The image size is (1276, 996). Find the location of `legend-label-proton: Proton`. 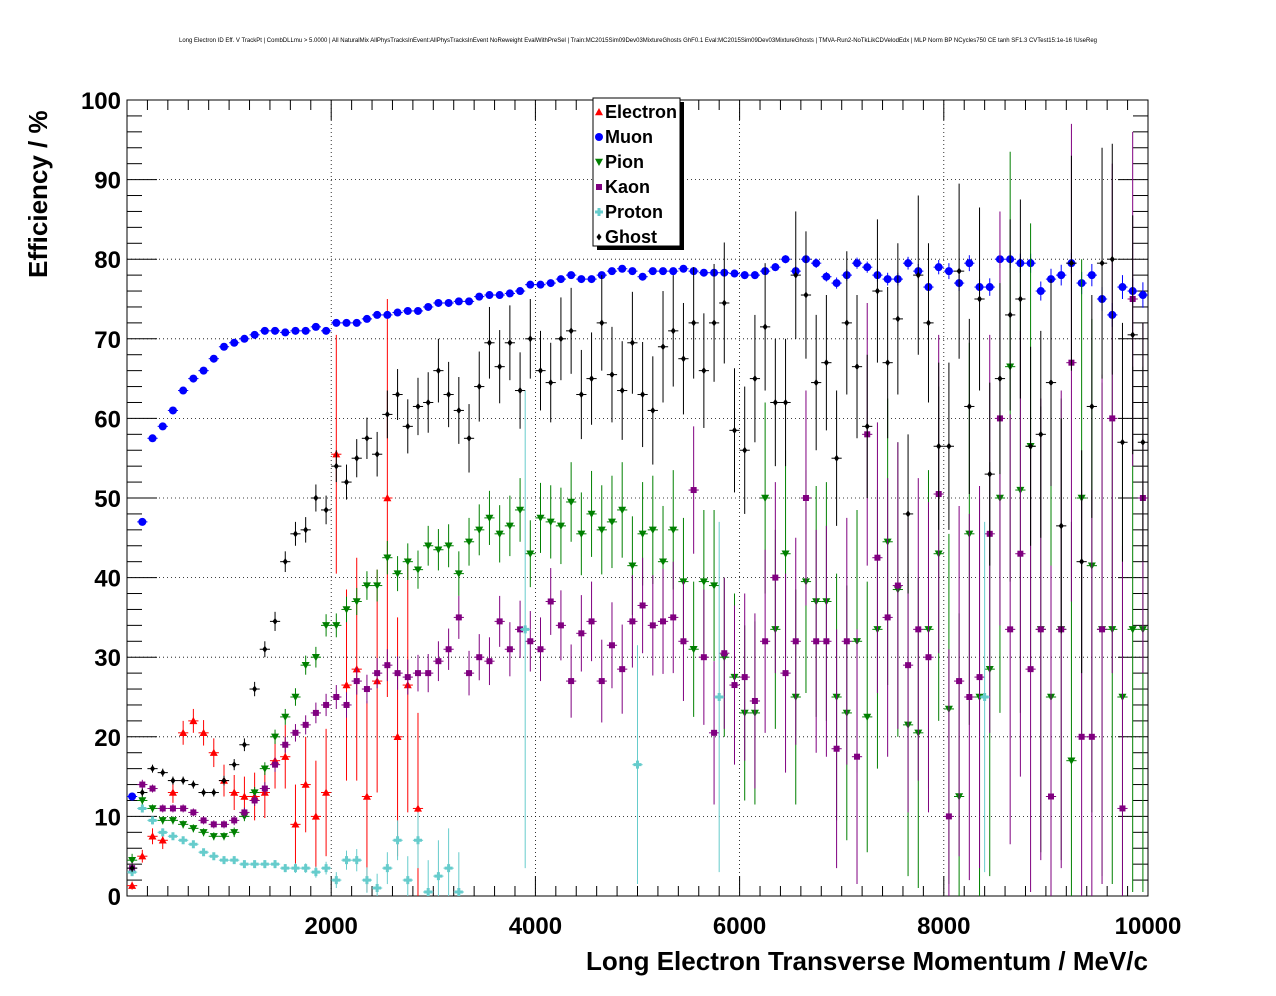

legend-label-proton: Proton is located at coordinates (634, 212).